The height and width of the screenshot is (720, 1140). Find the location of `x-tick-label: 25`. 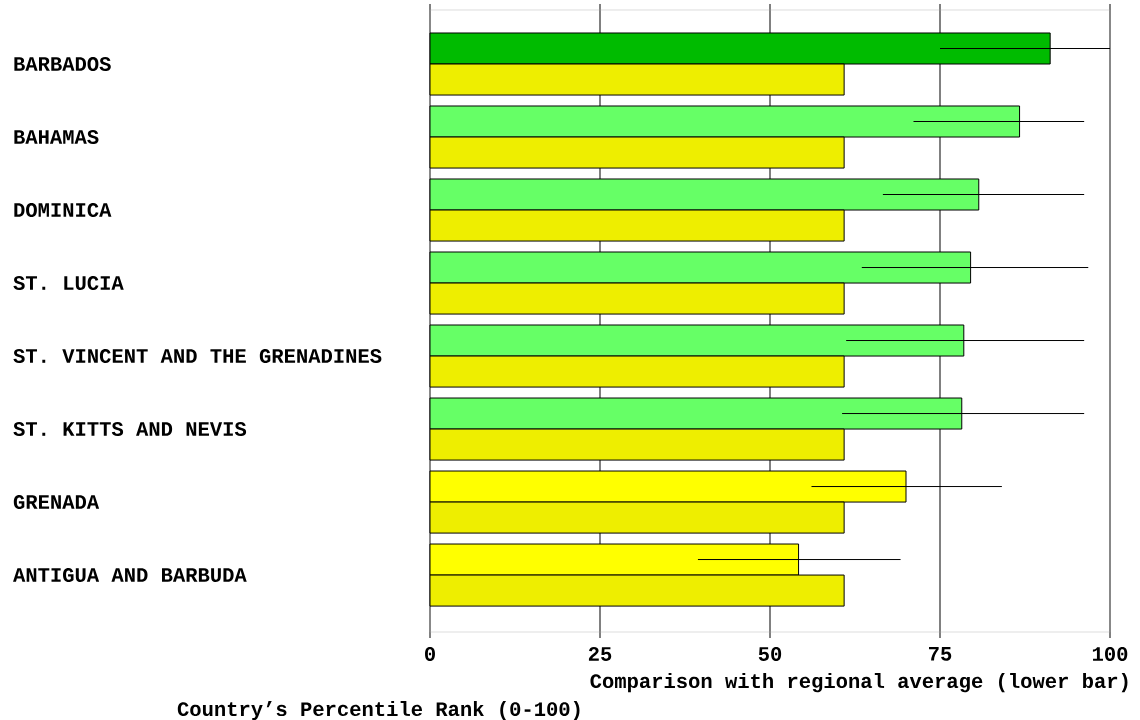

x-tick-label: 25 is located at coordinates (600, 654).